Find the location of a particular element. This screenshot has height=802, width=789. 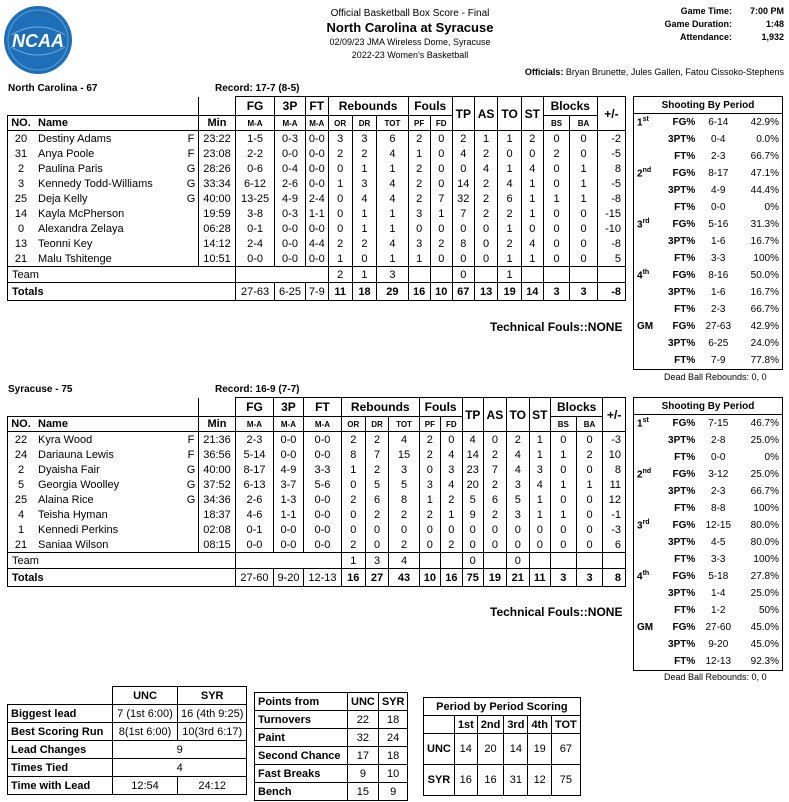

player-minutes: 23:08 is located at coordinates (217, 153).